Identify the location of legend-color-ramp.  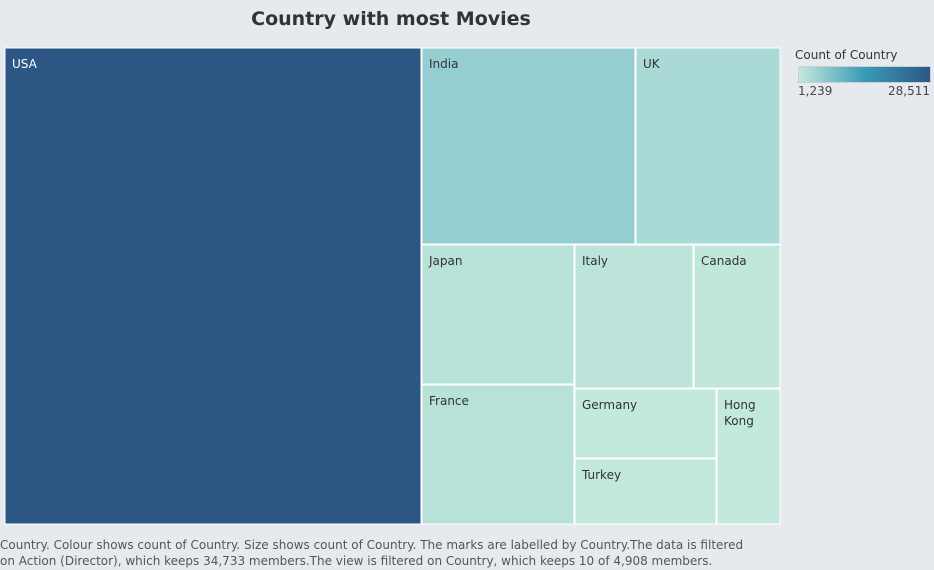
(864, 74).